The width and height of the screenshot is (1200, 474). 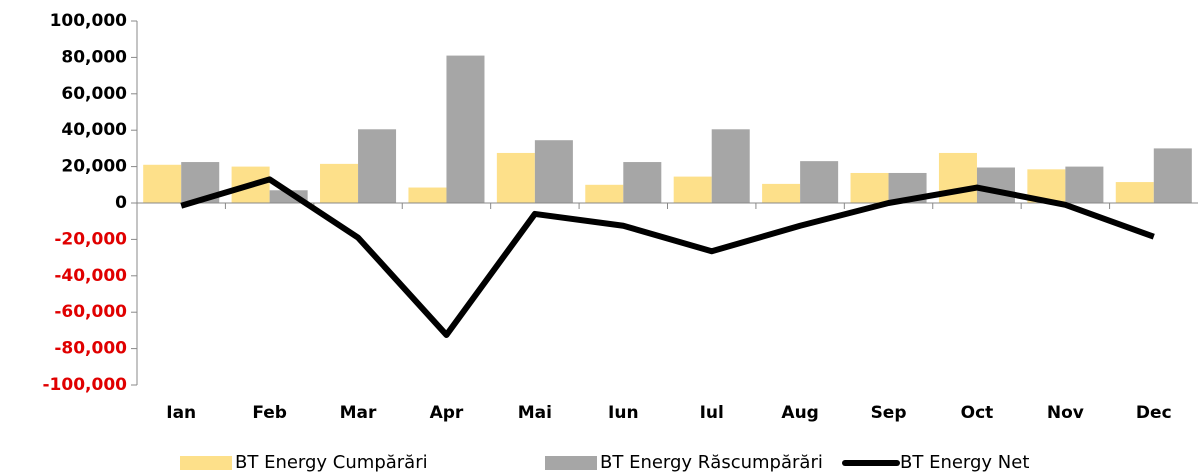 What do you see at coordinates (181, 413) in the screenshot?
I see `x-tick-label: Ian` at bounding box center [181, 413].